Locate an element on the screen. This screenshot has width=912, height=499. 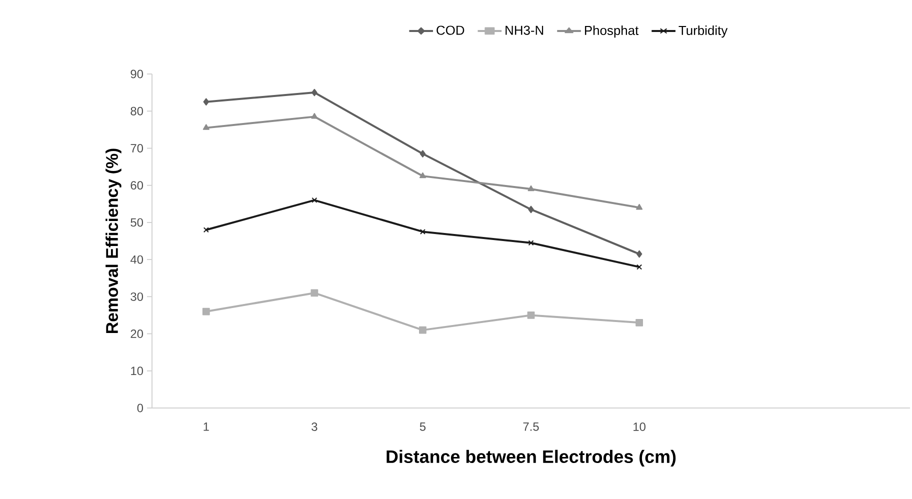
y-tick-label: 70 is located at coordinates (137, 148).